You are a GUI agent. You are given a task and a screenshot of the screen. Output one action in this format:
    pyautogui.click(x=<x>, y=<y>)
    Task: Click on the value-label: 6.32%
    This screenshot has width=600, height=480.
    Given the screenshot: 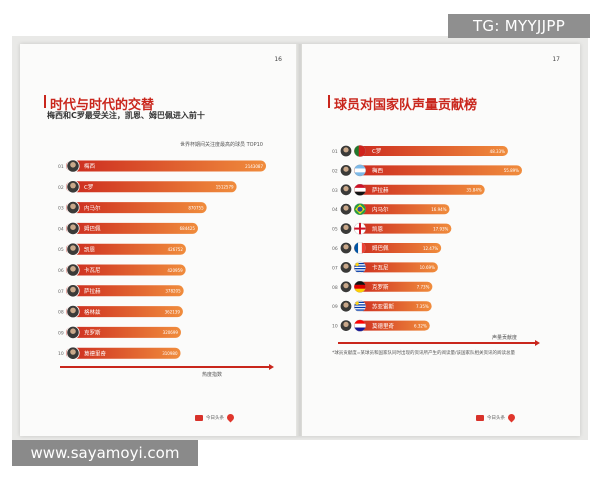 What is the action you would take?
    pyautogui.click(x=420, y=325)
    